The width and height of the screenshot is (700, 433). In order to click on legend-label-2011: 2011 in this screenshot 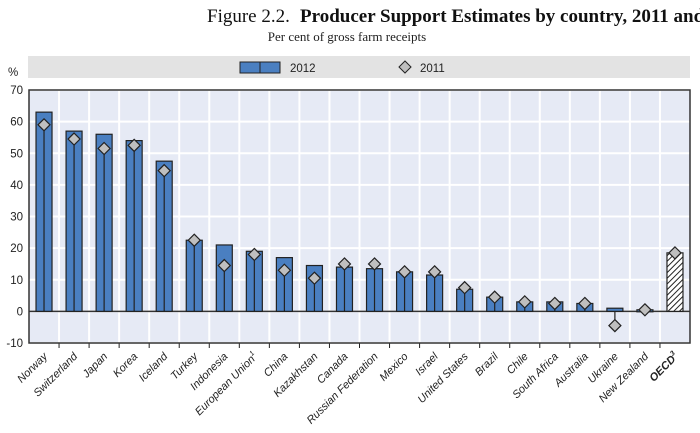, I will do `click(432, 69)`.